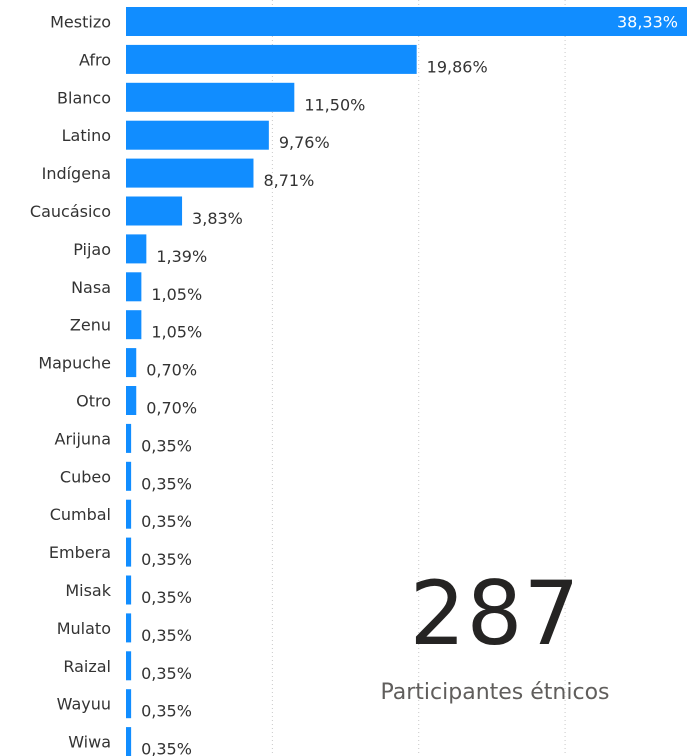 The height and width of the screenshot is (756, 689). Describe the element at coordinates (131, 363) in the screenshot. I see `bar-mapuche` at that location.